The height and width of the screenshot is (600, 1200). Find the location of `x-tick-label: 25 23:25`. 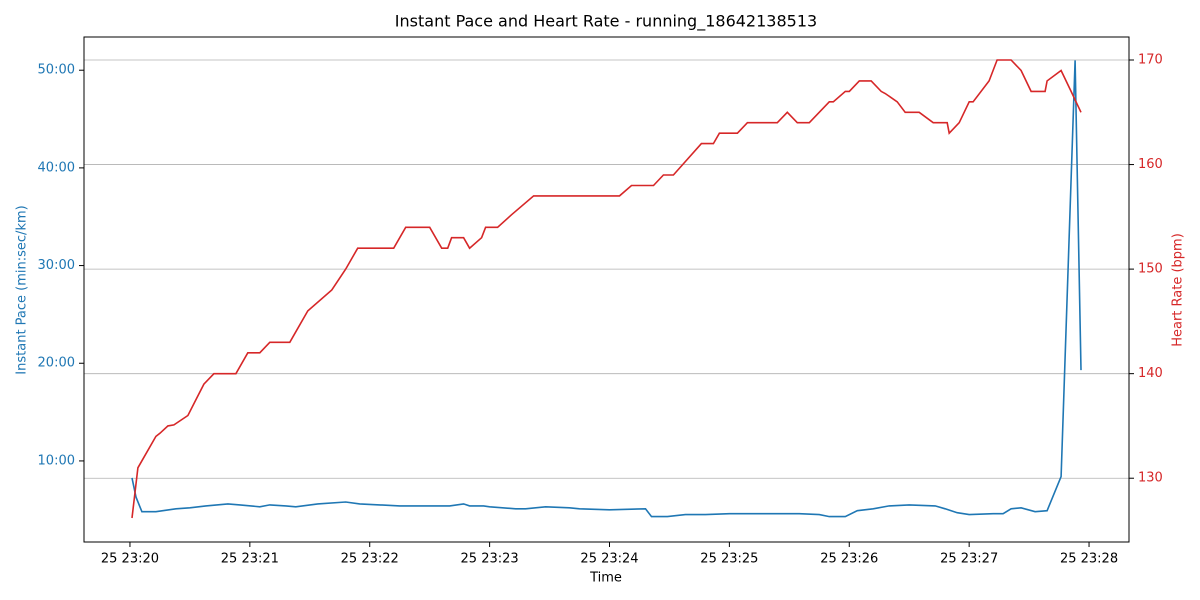

x-tick-label: 25 23:25 is located at coordinates (729, 559).